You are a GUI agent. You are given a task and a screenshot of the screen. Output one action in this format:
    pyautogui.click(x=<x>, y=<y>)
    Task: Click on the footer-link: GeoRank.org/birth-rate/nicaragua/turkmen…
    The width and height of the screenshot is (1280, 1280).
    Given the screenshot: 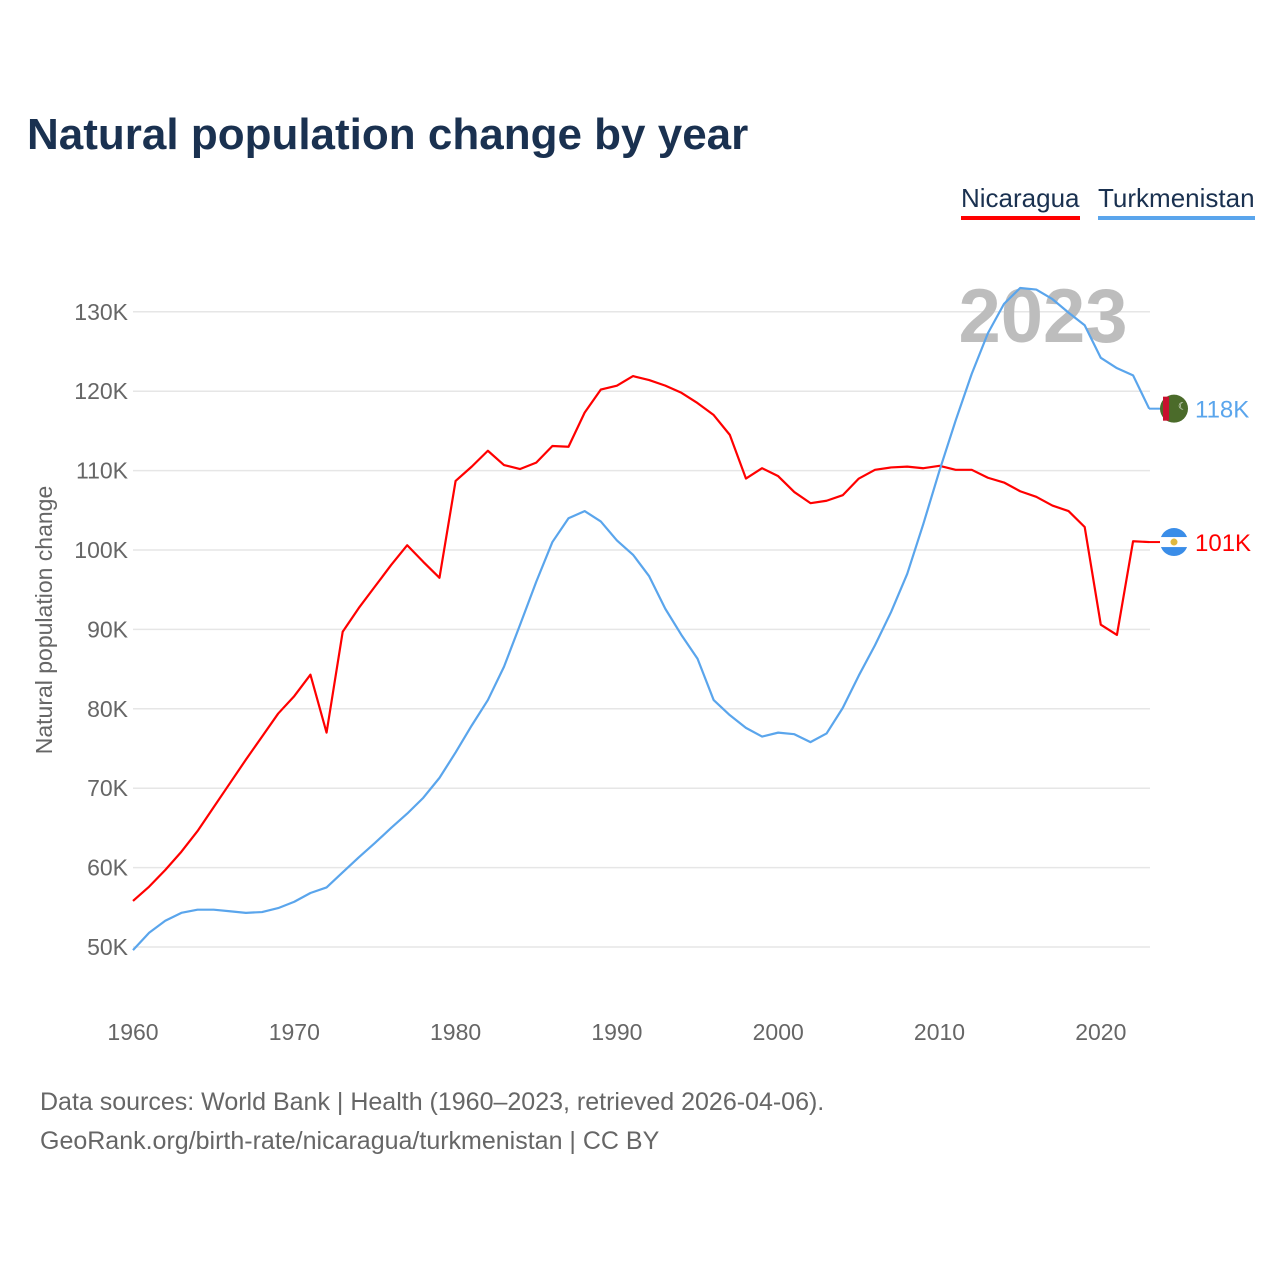 What is the action you would take?
    pyautogui.click(x=350, y=1141)
    